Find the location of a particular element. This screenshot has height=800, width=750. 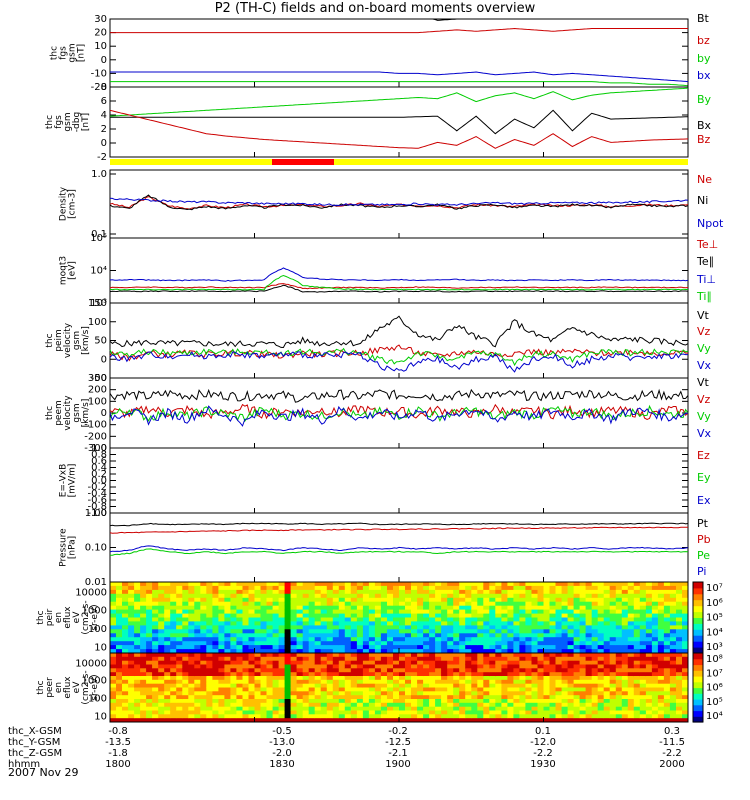

y-tick-label-efield: -0.8 is located at coordinates (97, 507).